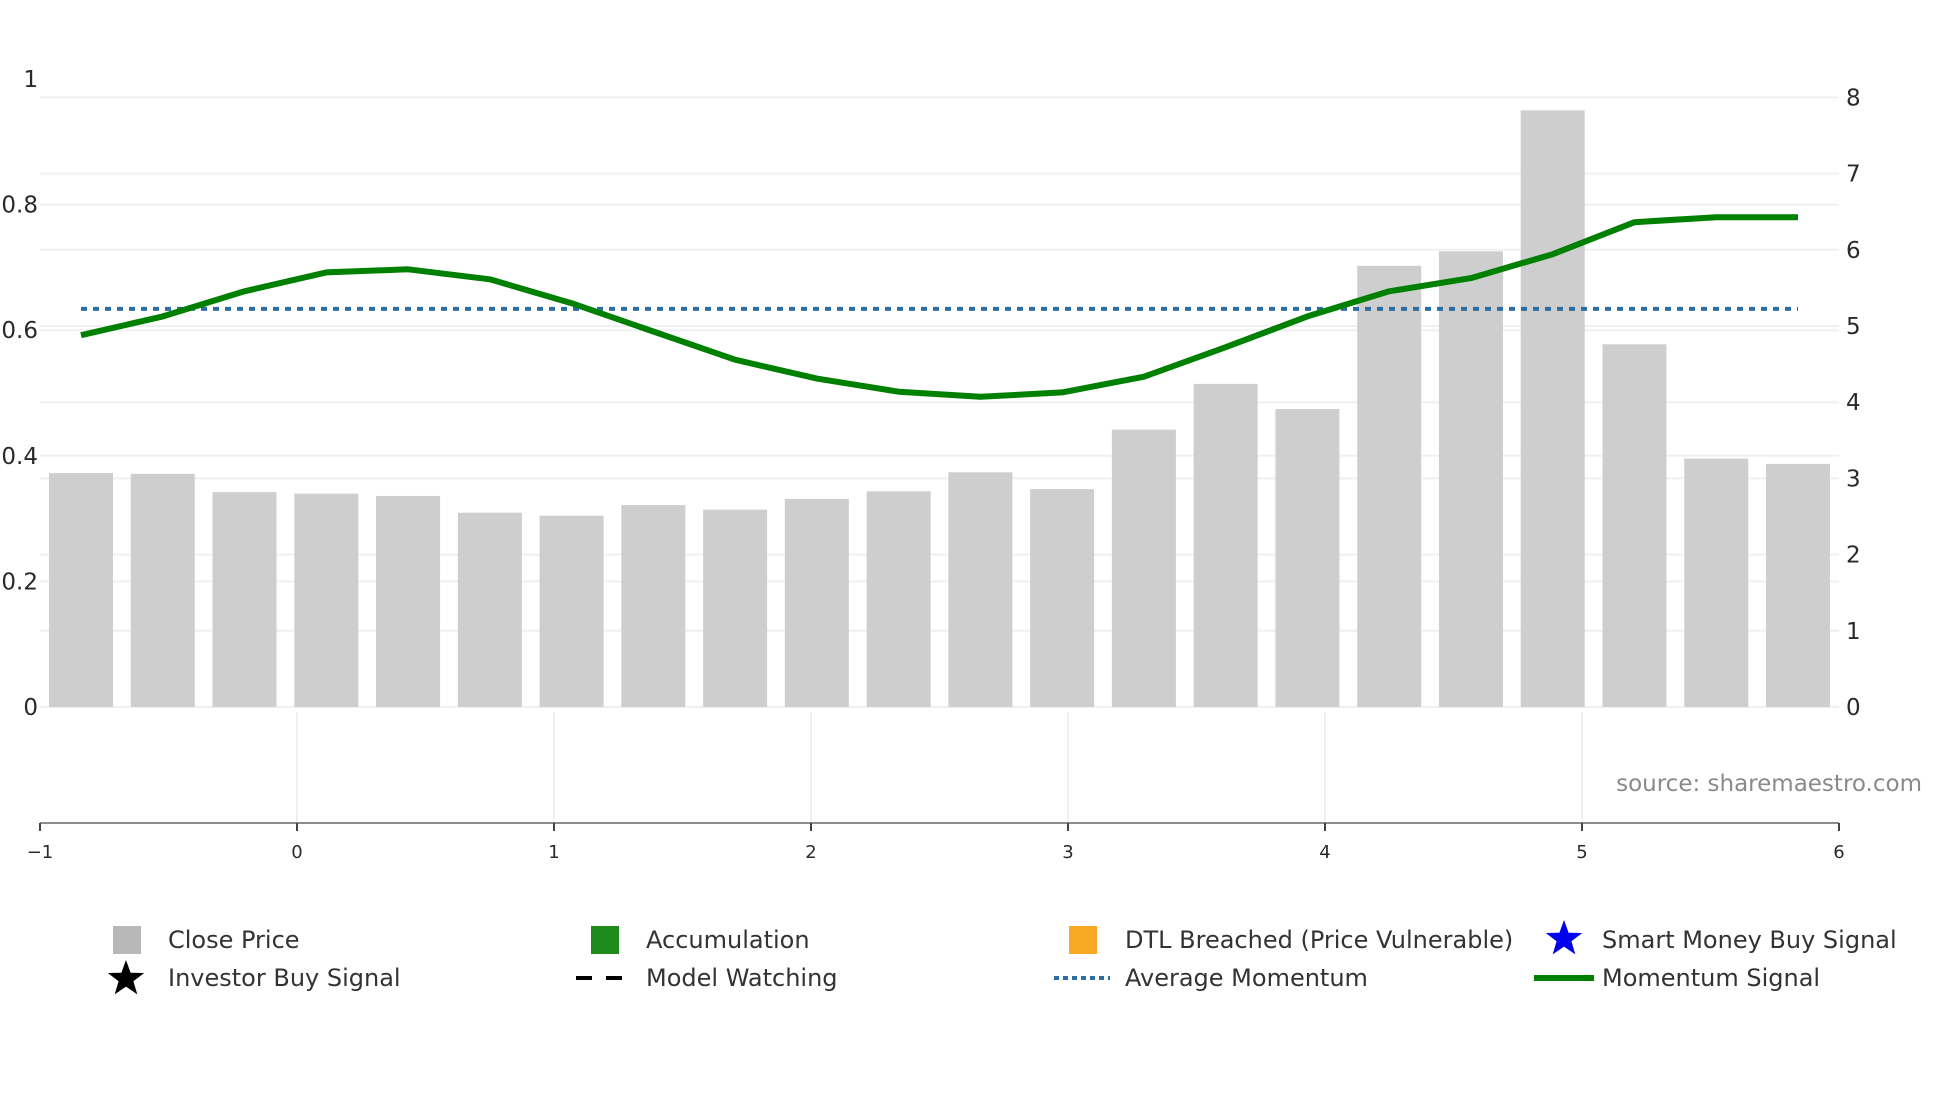  I want to click on legend-label: Average Momentum, so click(1246, 978).